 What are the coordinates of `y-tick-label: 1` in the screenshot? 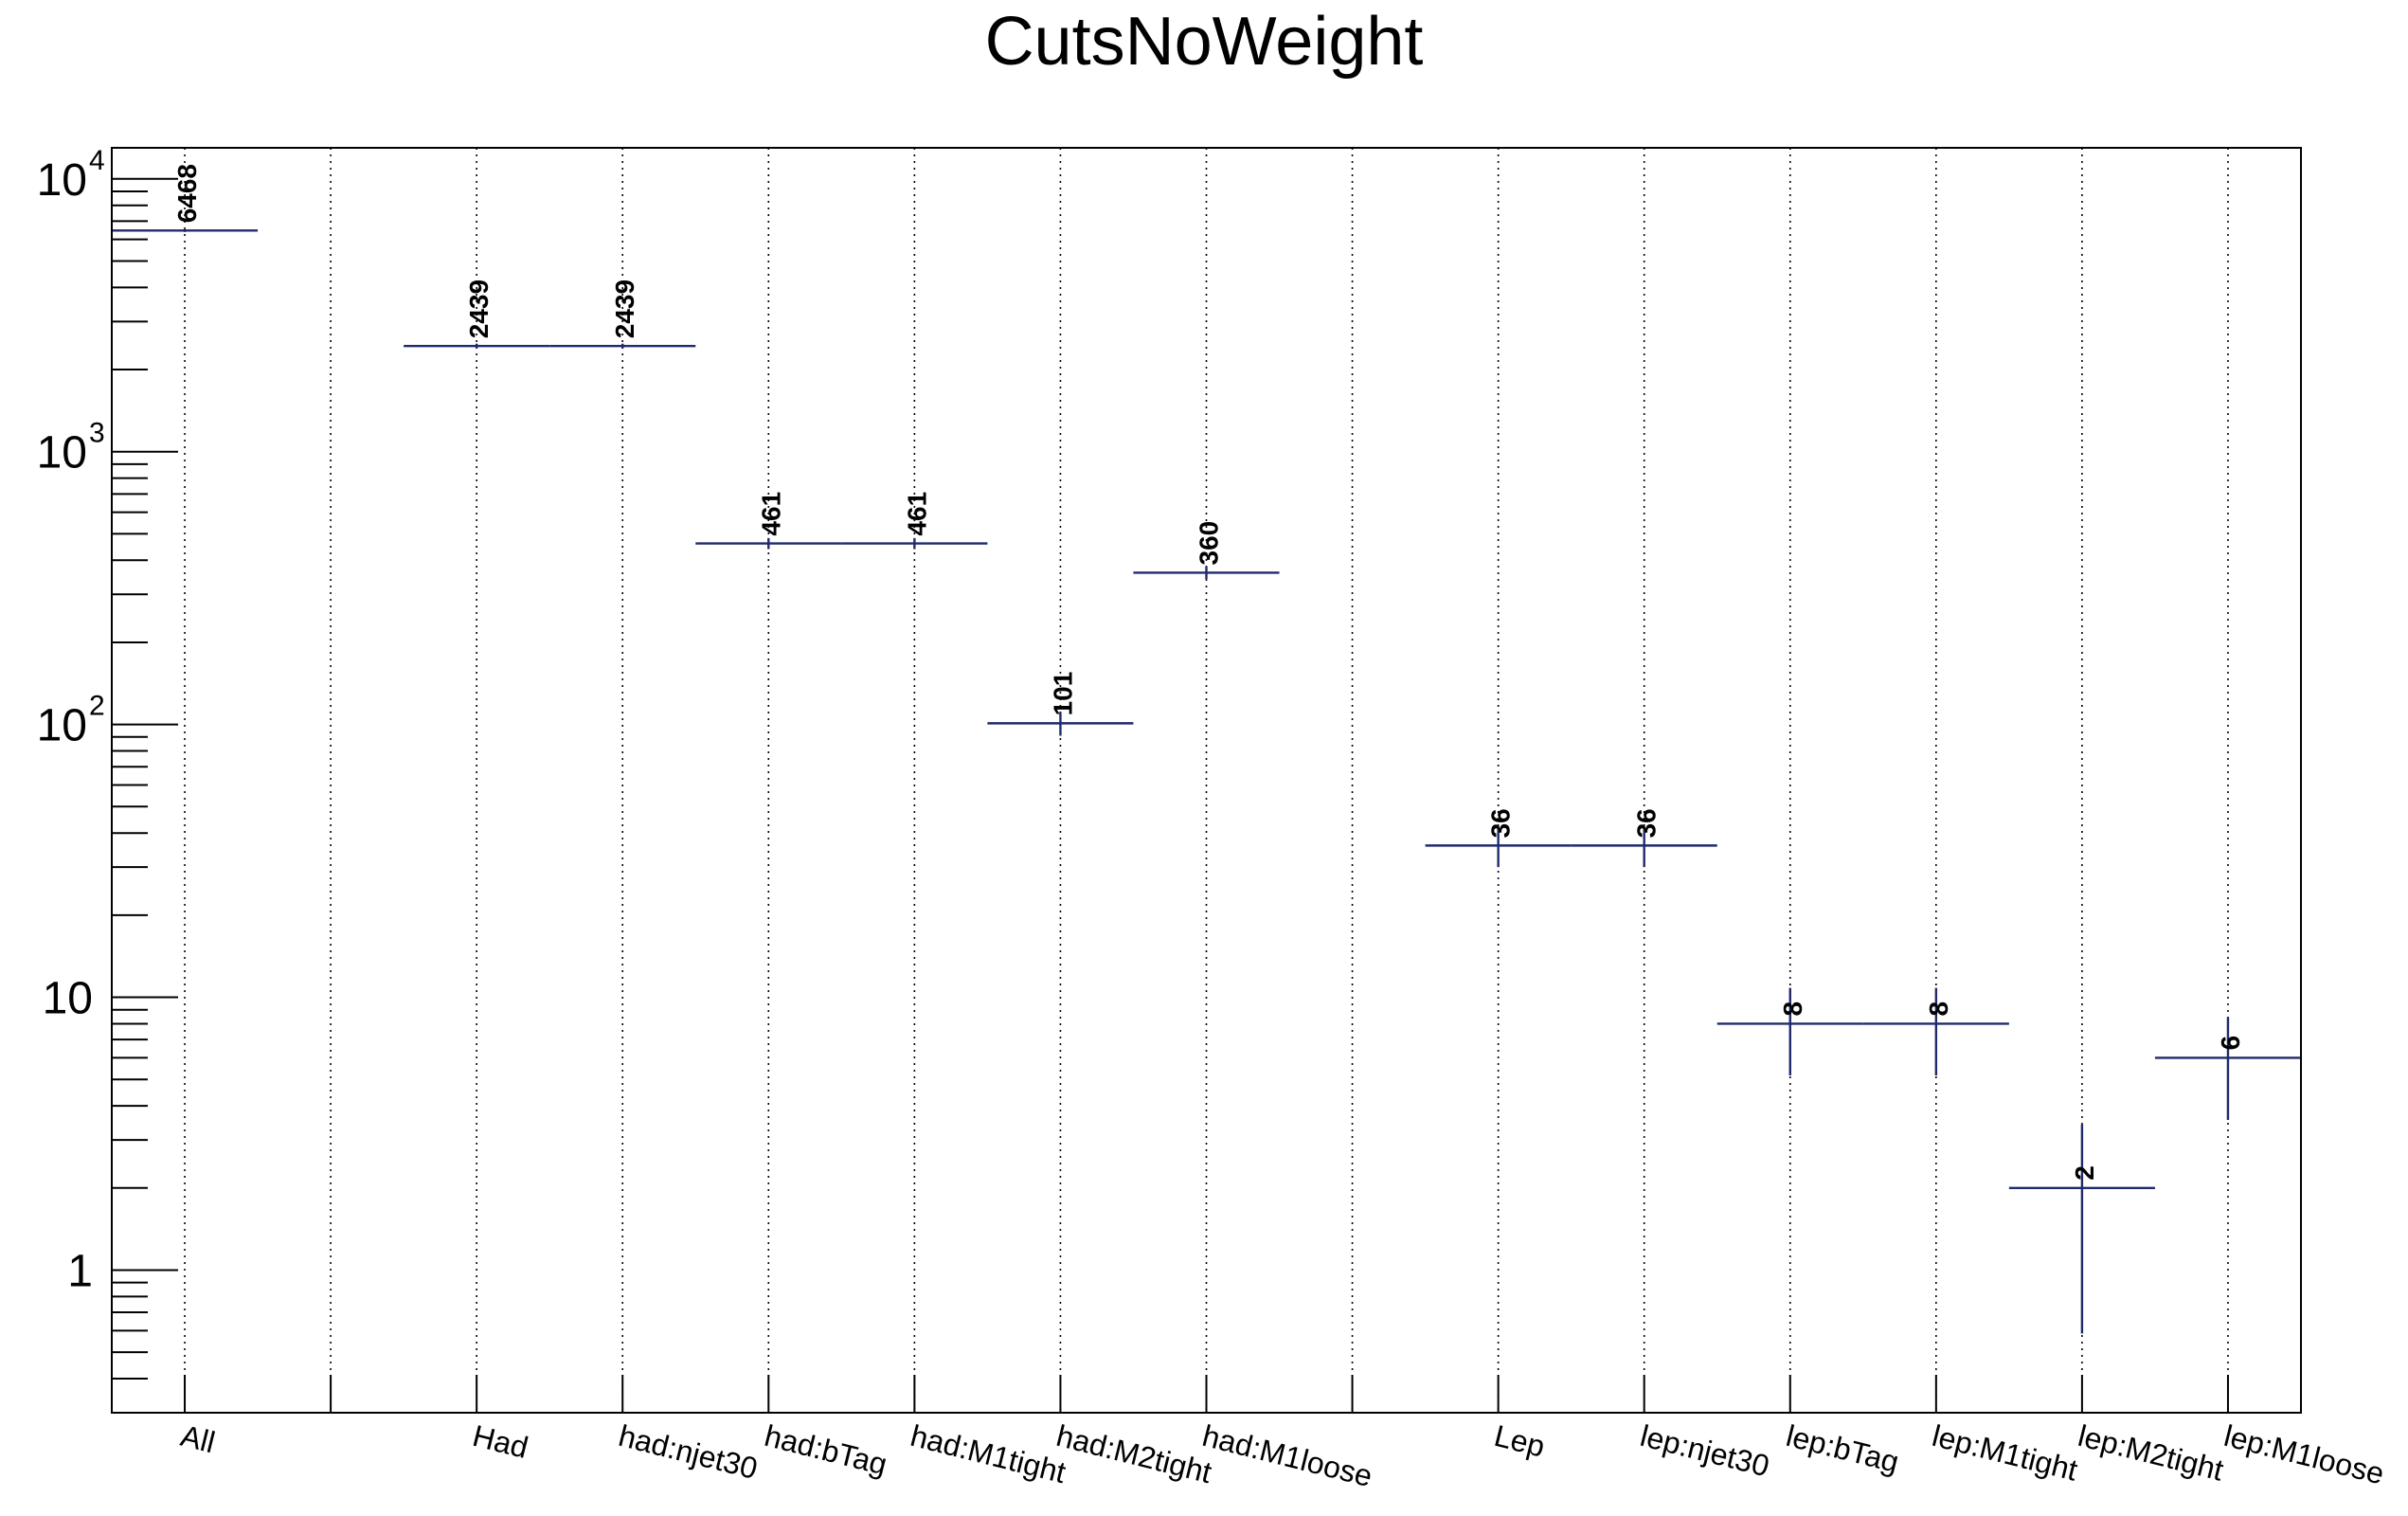 It's located at (80, 1271).